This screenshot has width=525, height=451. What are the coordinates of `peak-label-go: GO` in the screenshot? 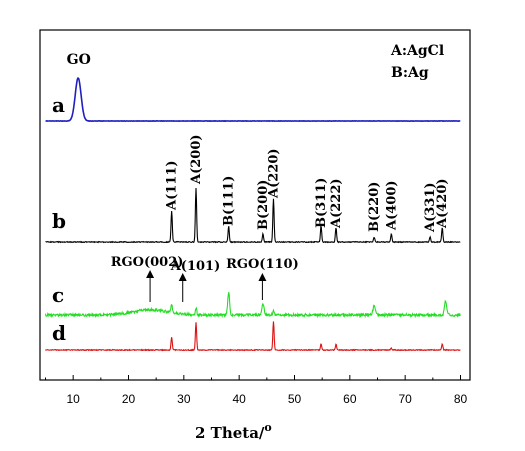 It's located at (79, 60).